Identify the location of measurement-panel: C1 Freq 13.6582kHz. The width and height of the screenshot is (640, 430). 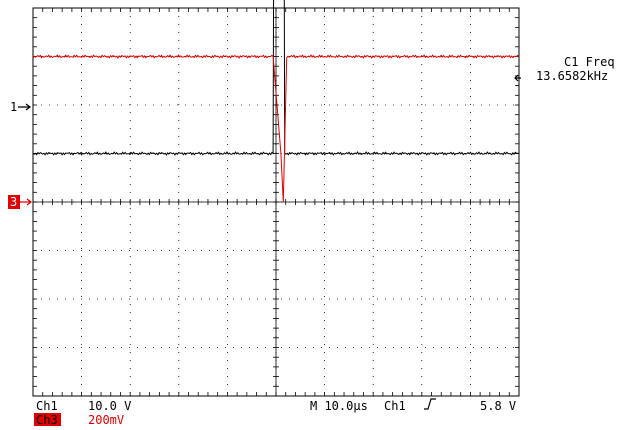
(564, 69).